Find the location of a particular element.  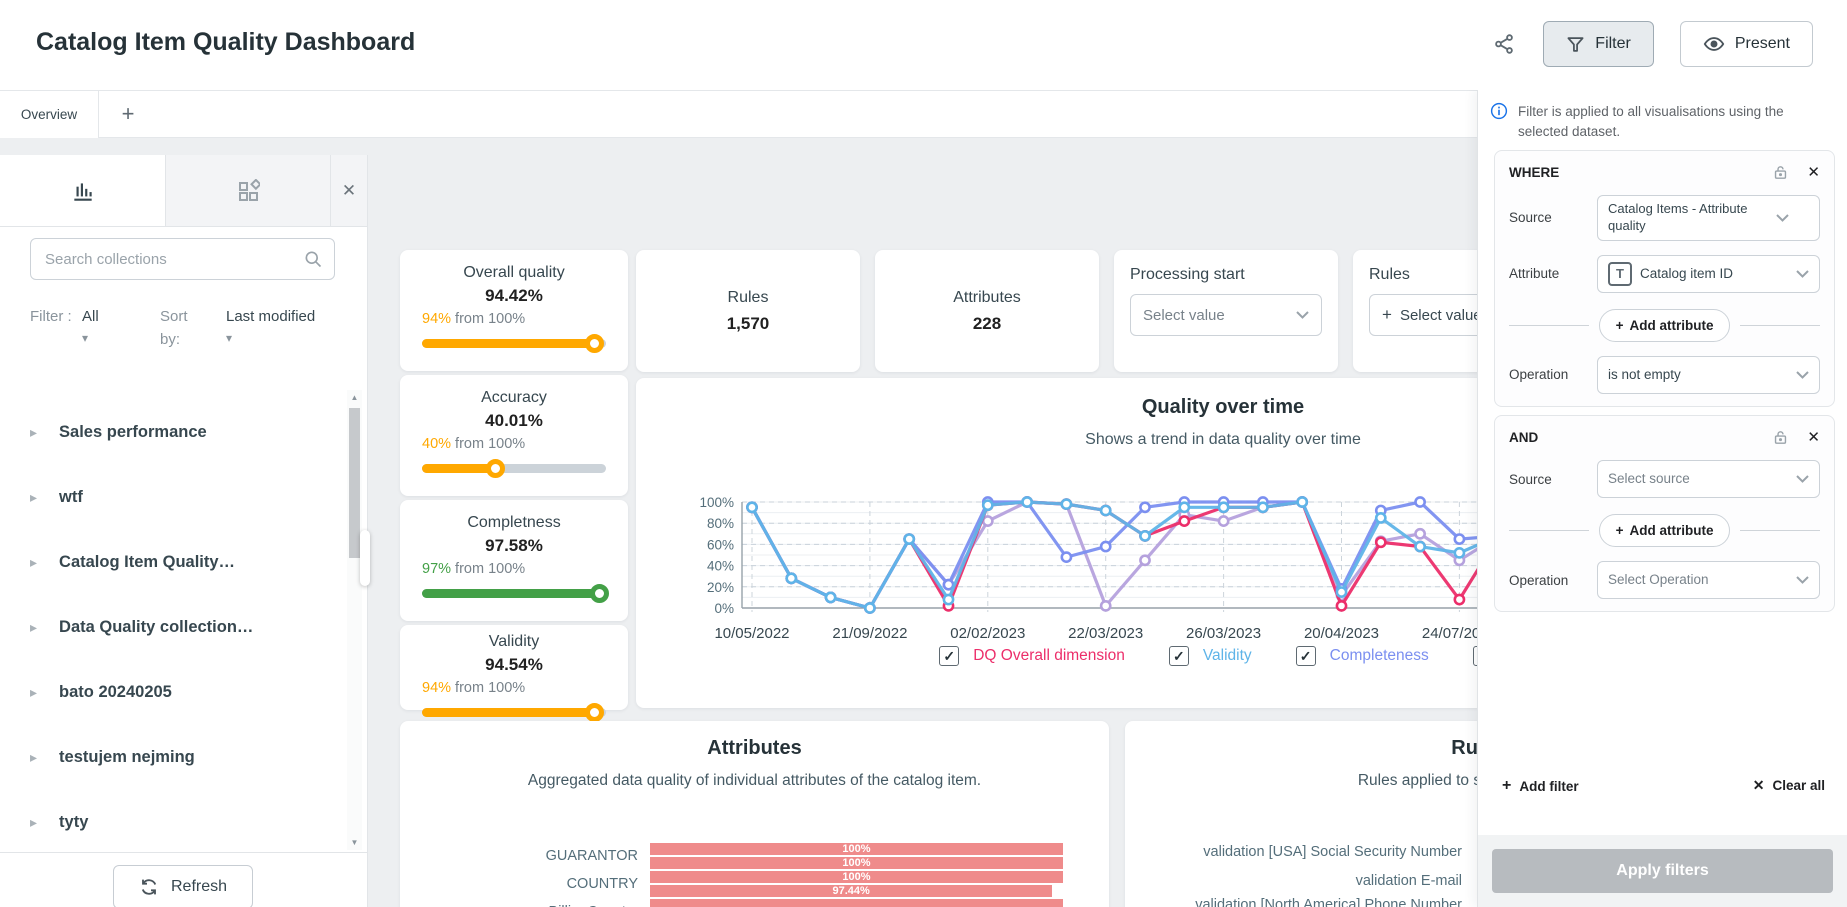

svg-text: 60% is located at coordinates (720, 544).